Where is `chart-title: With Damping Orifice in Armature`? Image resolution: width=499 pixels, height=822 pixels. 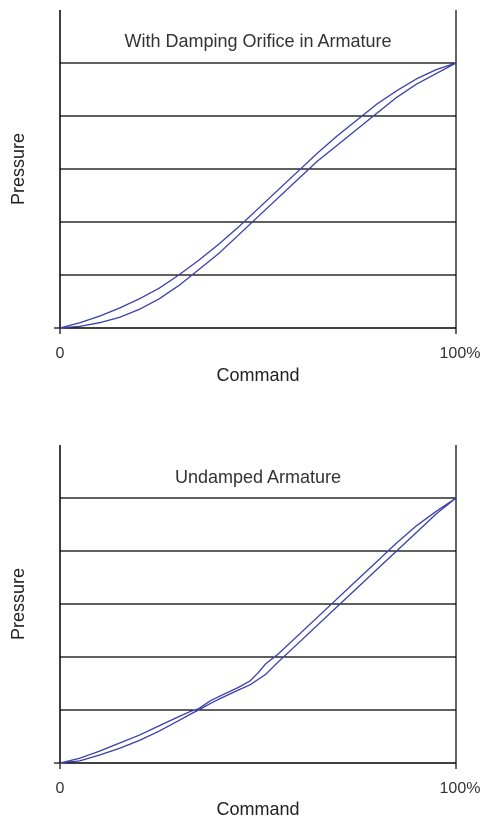 chart-title: With Damping Orifice in Armature is located at coordinates (257, 41).